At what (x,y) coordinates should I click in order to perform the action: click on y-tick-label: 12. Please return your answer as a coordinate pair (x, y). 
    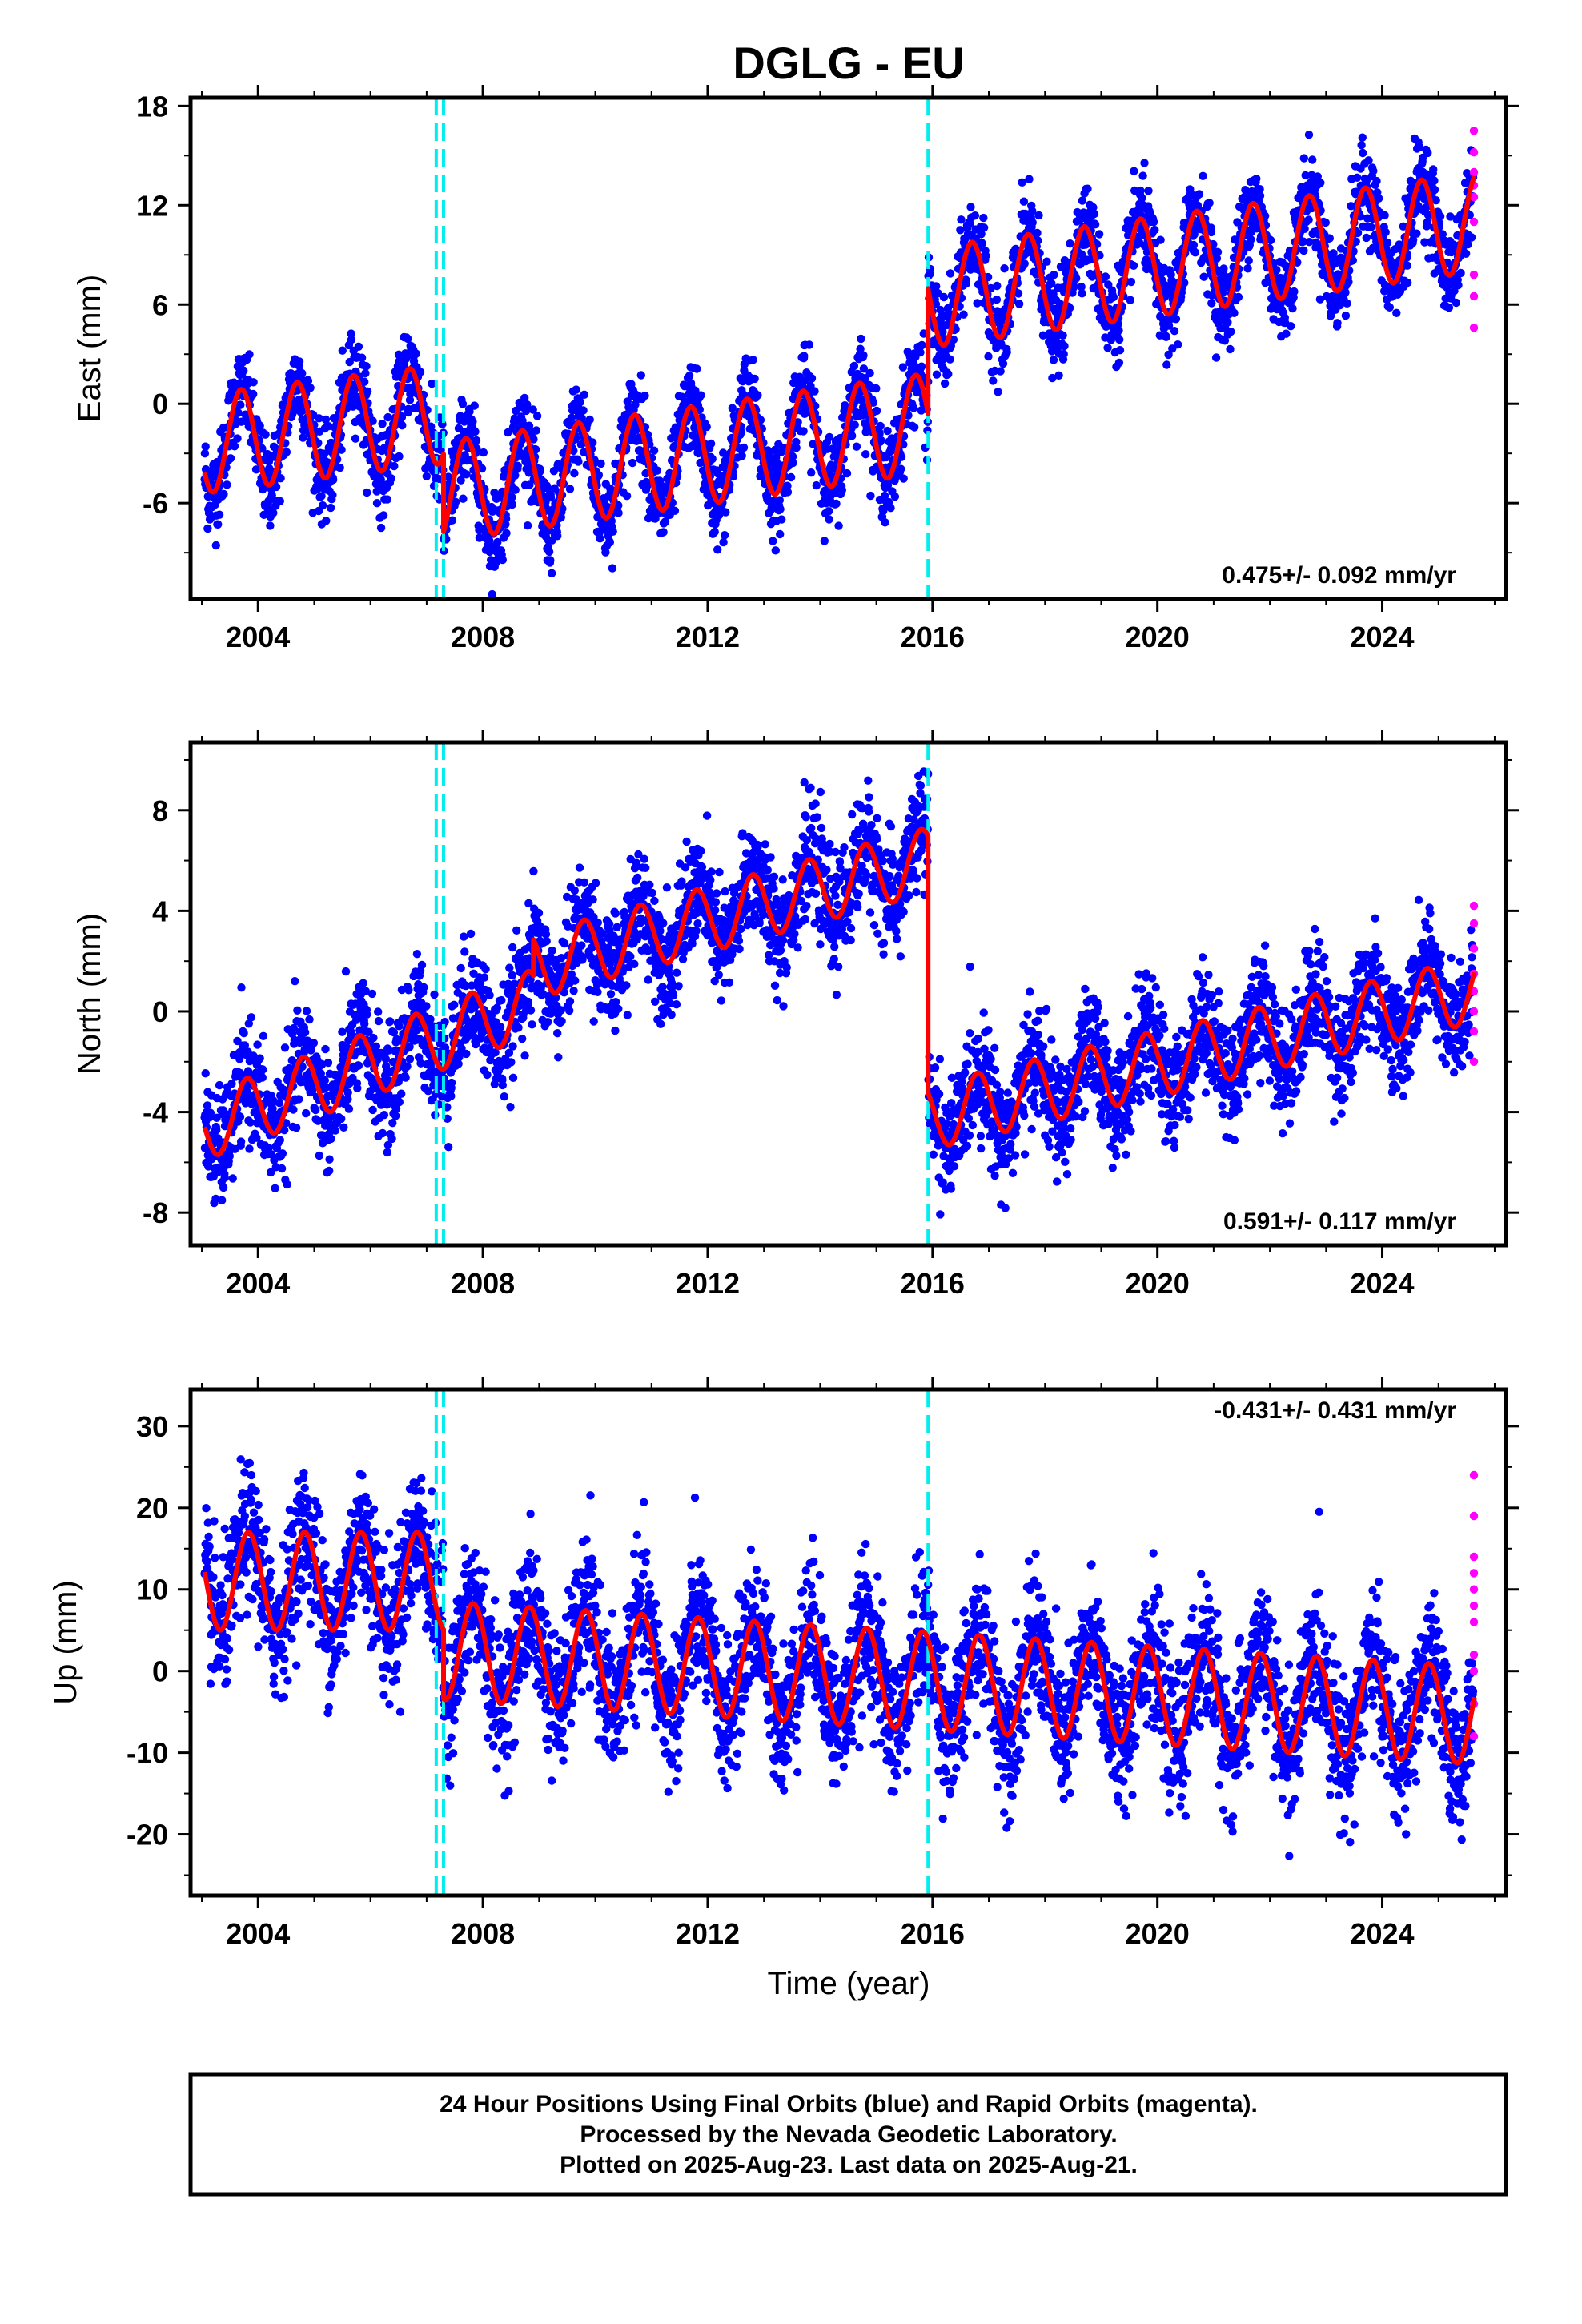
    Looking at the image, I should click on (152, 205).